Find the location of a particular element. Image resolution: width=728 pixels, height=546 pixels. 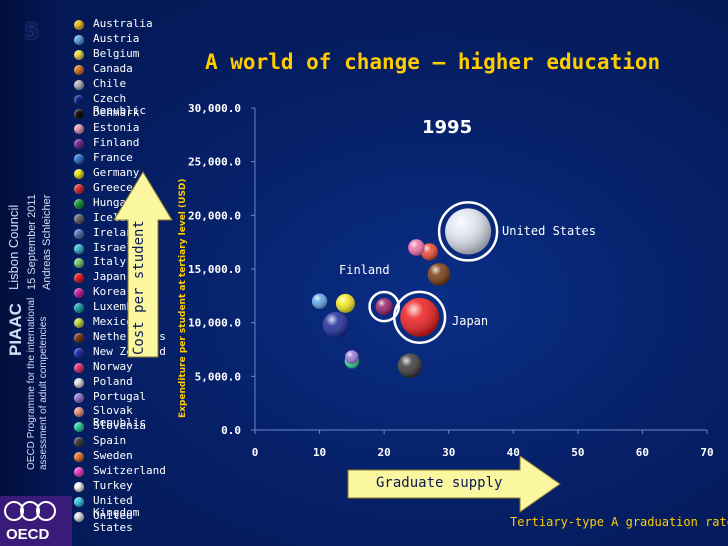

bubble-shine-france is located at coordinates (335, 324).